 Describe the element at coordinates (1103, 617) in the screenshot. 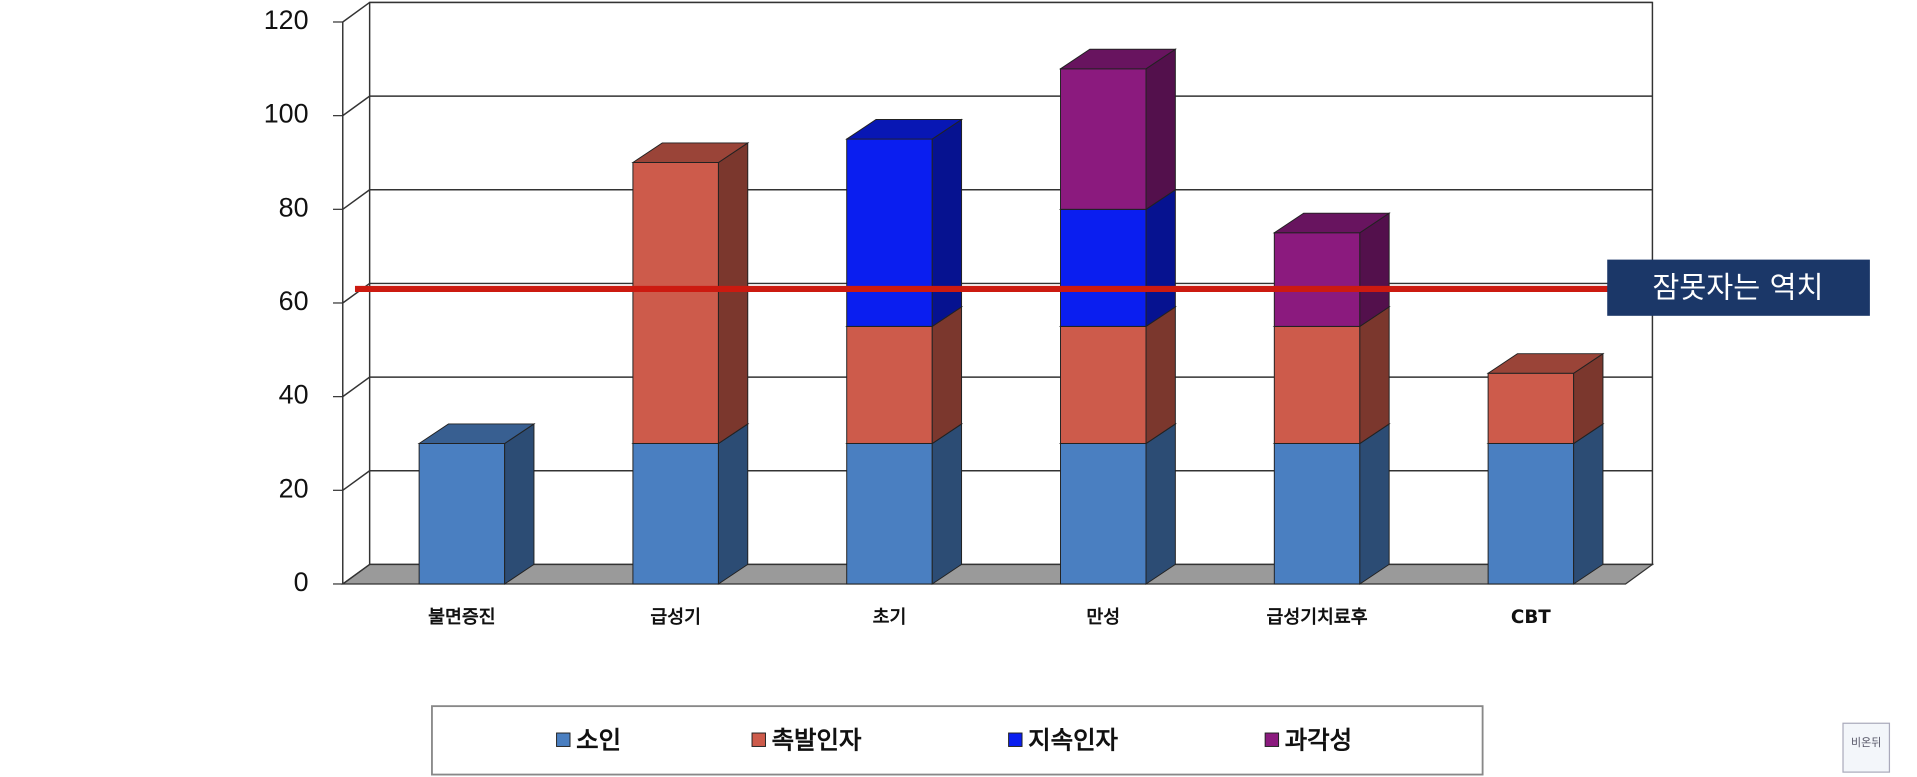

I see `x-tick-label: 만성` at that location.